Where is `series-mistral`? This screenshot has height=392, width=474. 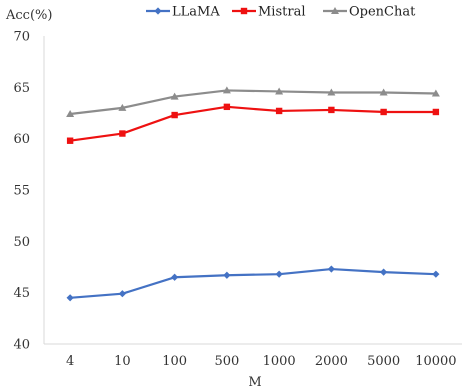
series-mistral is located at coordinates (253, 123).